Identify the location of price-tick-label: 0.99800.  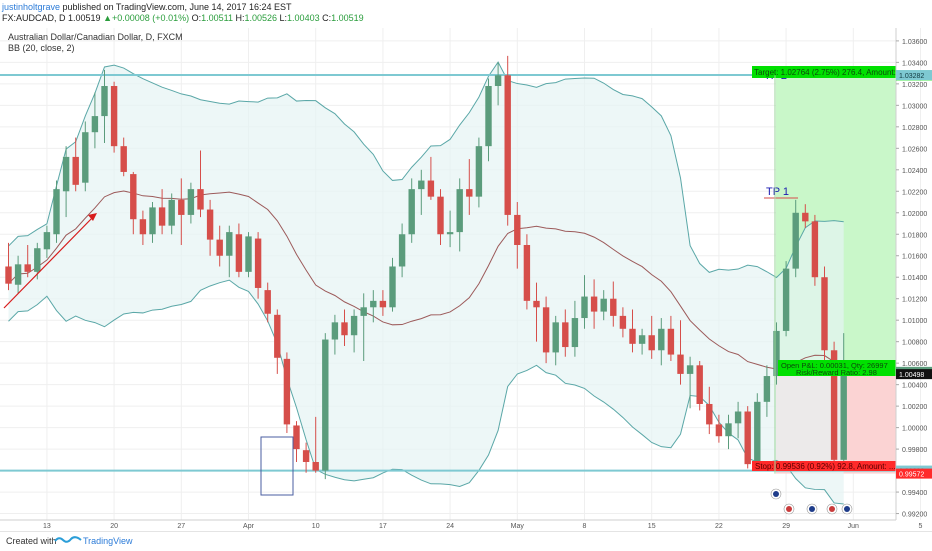
(914, 450).